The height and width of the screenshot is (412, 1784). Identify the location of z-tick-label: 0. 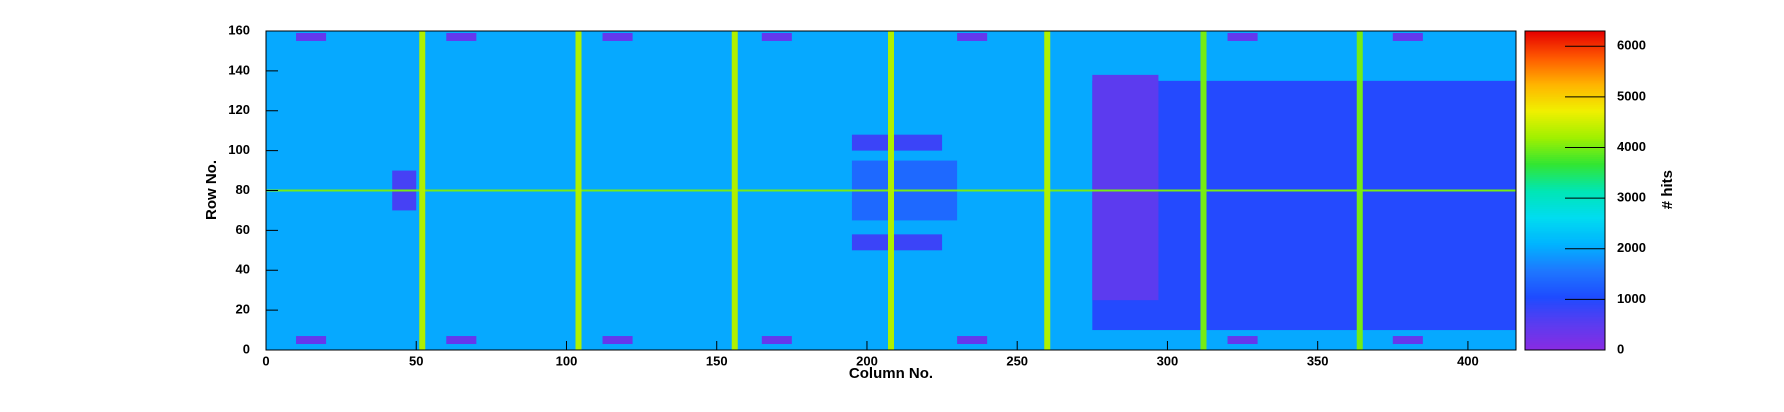
(1620, 348).